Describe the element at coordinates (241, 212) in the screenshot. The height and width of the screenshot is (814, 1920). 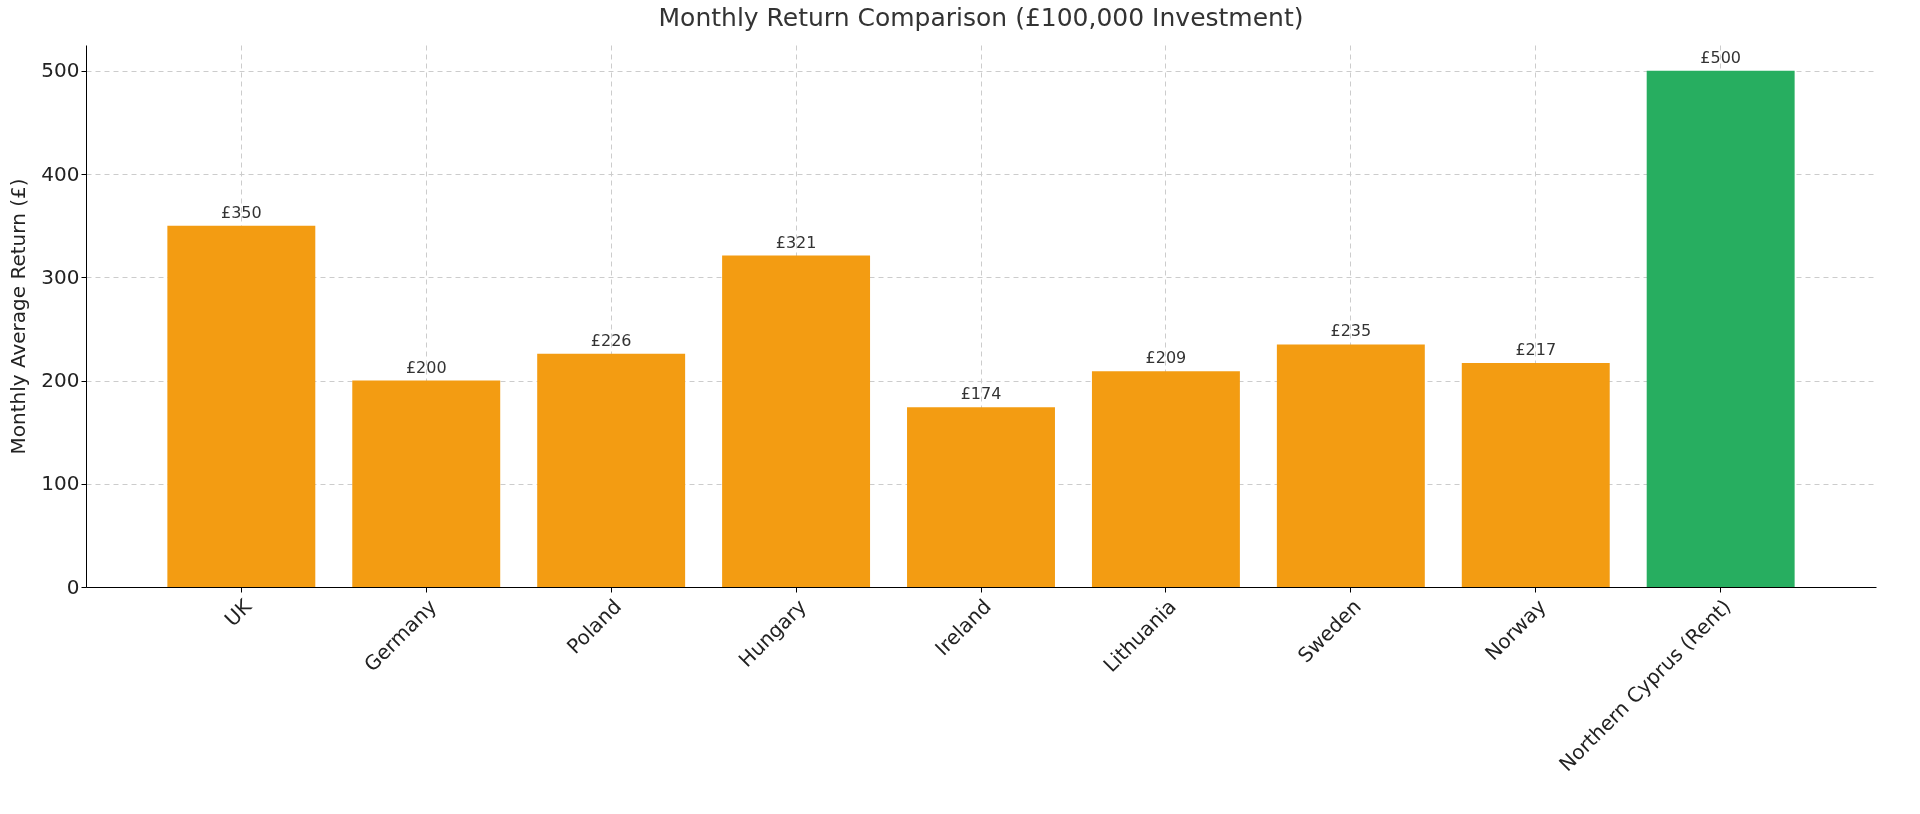
I see `data-label: £350` at that location.